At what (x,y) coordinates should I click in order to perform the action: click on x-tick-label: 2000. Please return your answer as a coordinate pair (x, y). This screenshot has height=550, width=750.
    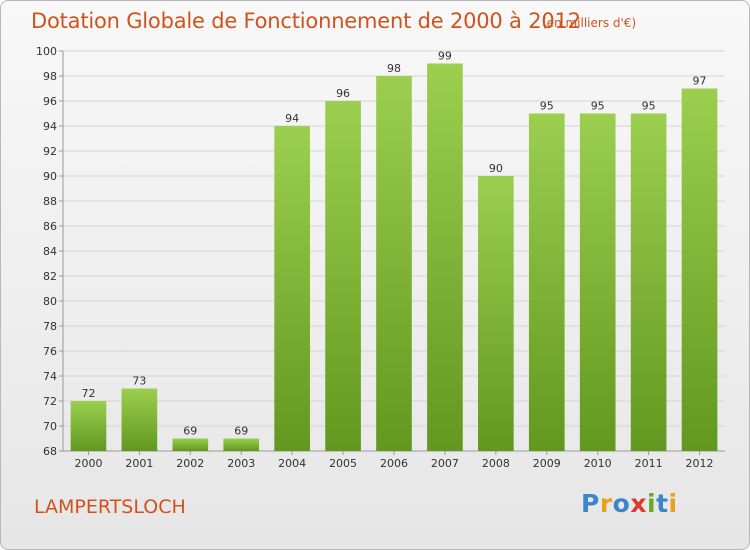
    Looking at the image, I should click on (88, 463).